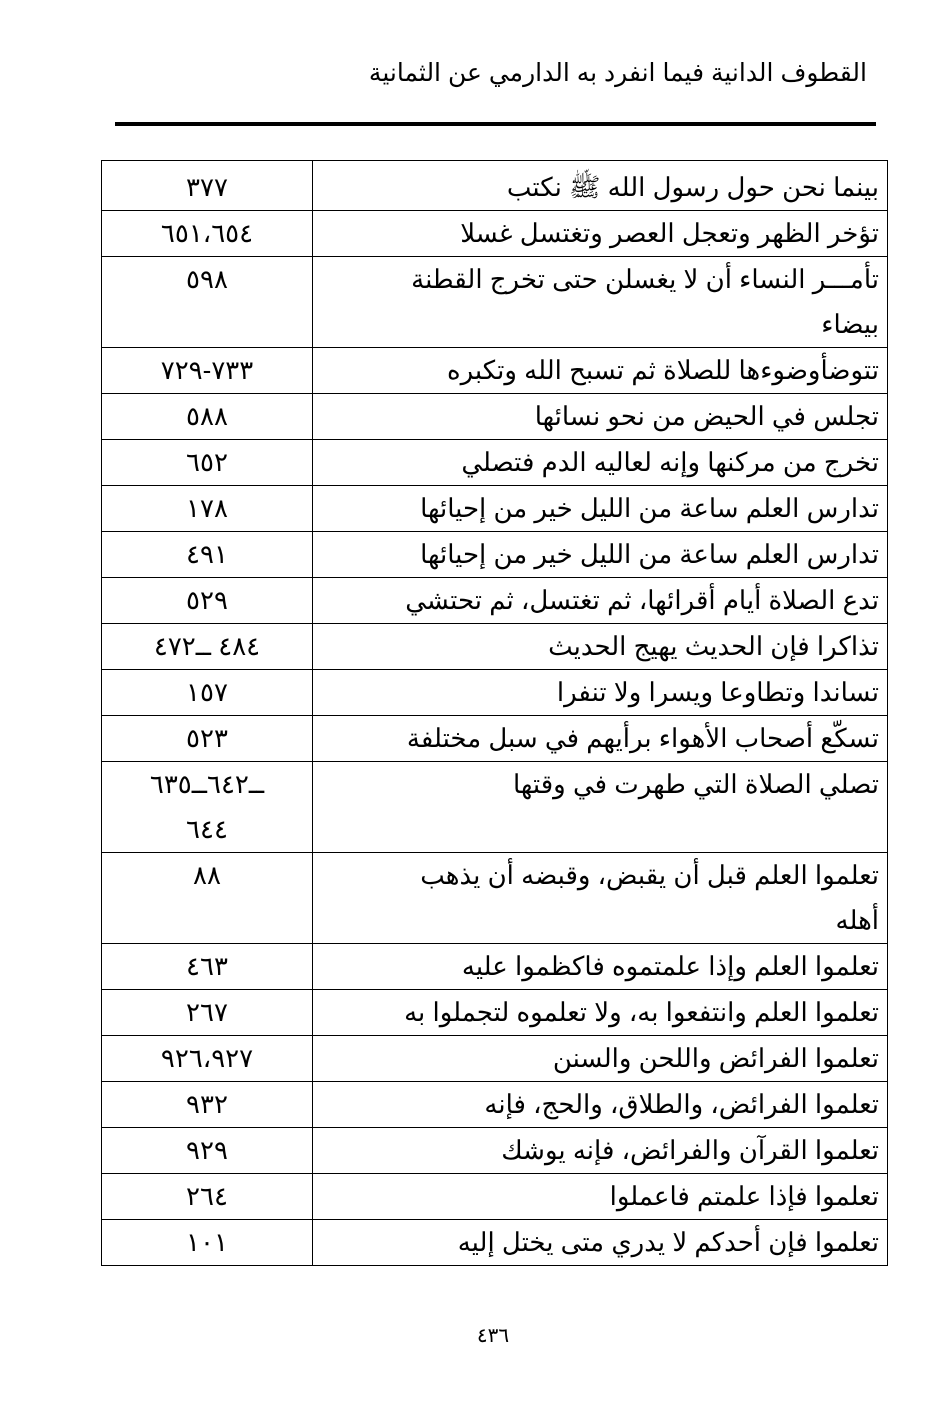 Image resolution: width=941 pixels, height=1410 pixels. I want to click on page-references: ١٧٨, so click(207, 508).